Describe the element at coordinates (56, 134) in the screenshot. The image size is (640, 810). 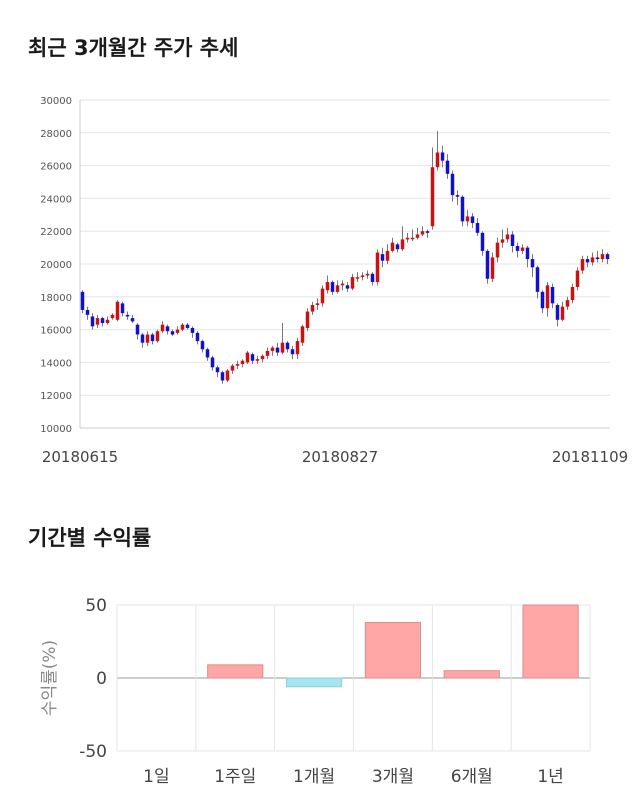
I see `y-tick-label: 28000` at that location.